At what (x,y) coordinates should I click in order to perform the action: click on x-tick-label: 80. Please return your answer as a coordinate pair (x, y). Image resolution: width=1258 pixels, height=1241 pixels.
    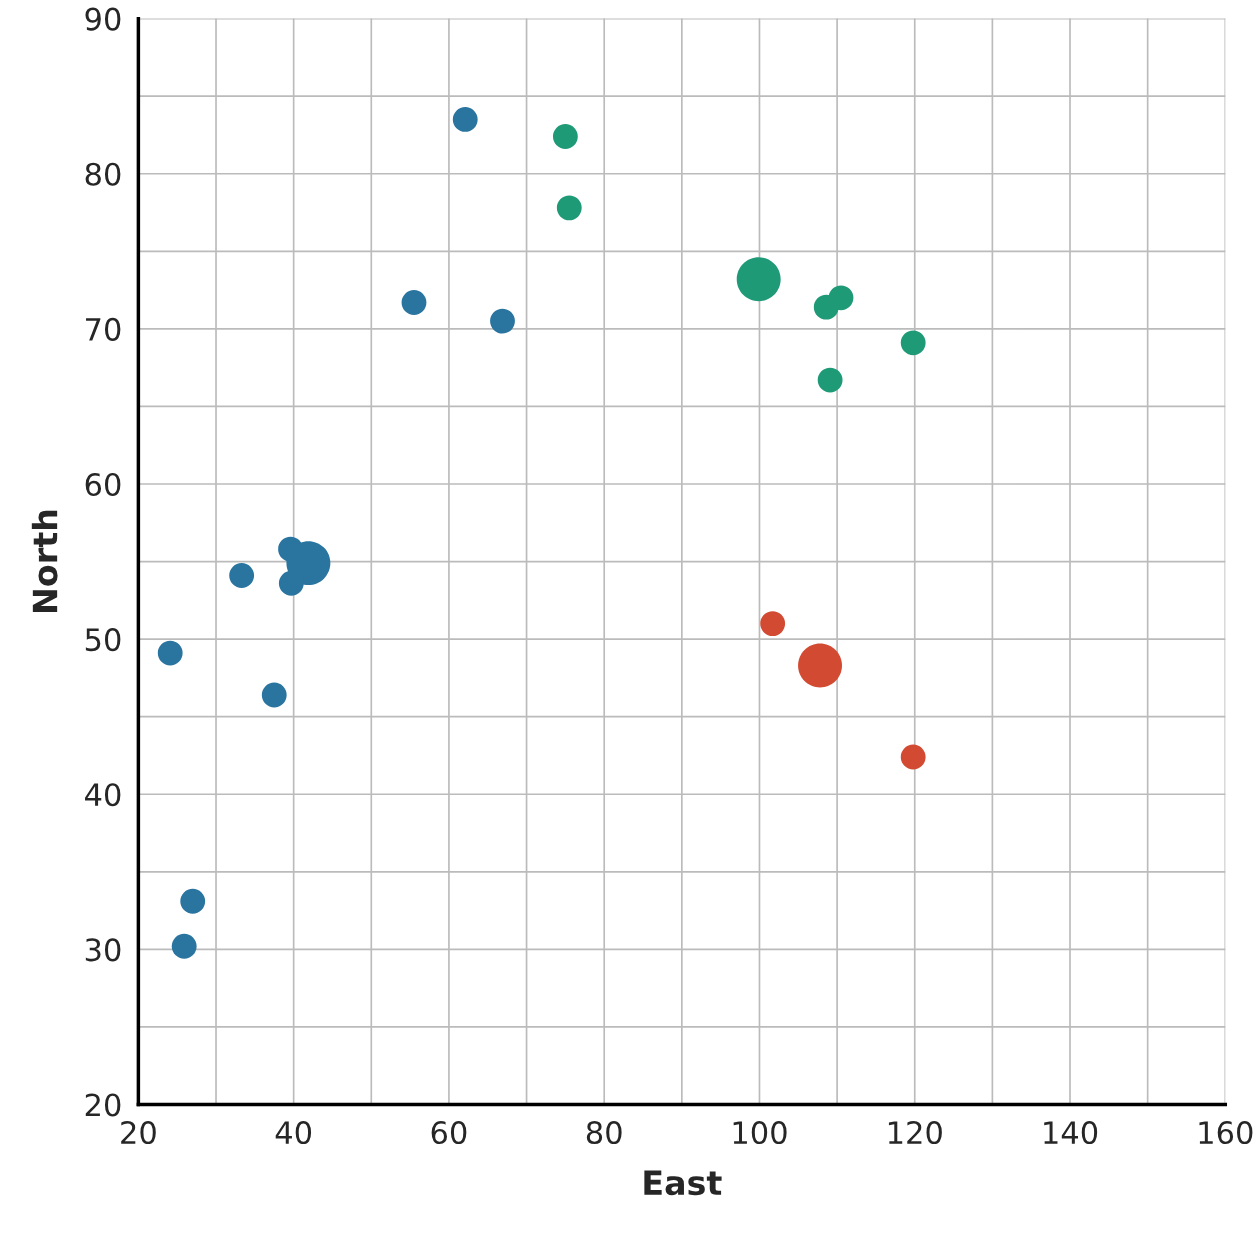
    Looking at the image, I should click on (604, 1133).